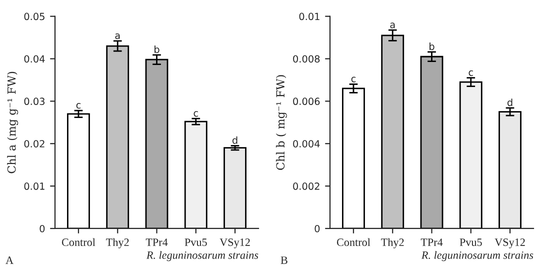 The width and height of the screenshot is (550, 272). I want to click on y-tick-label: 0.04, so click(34, 59).